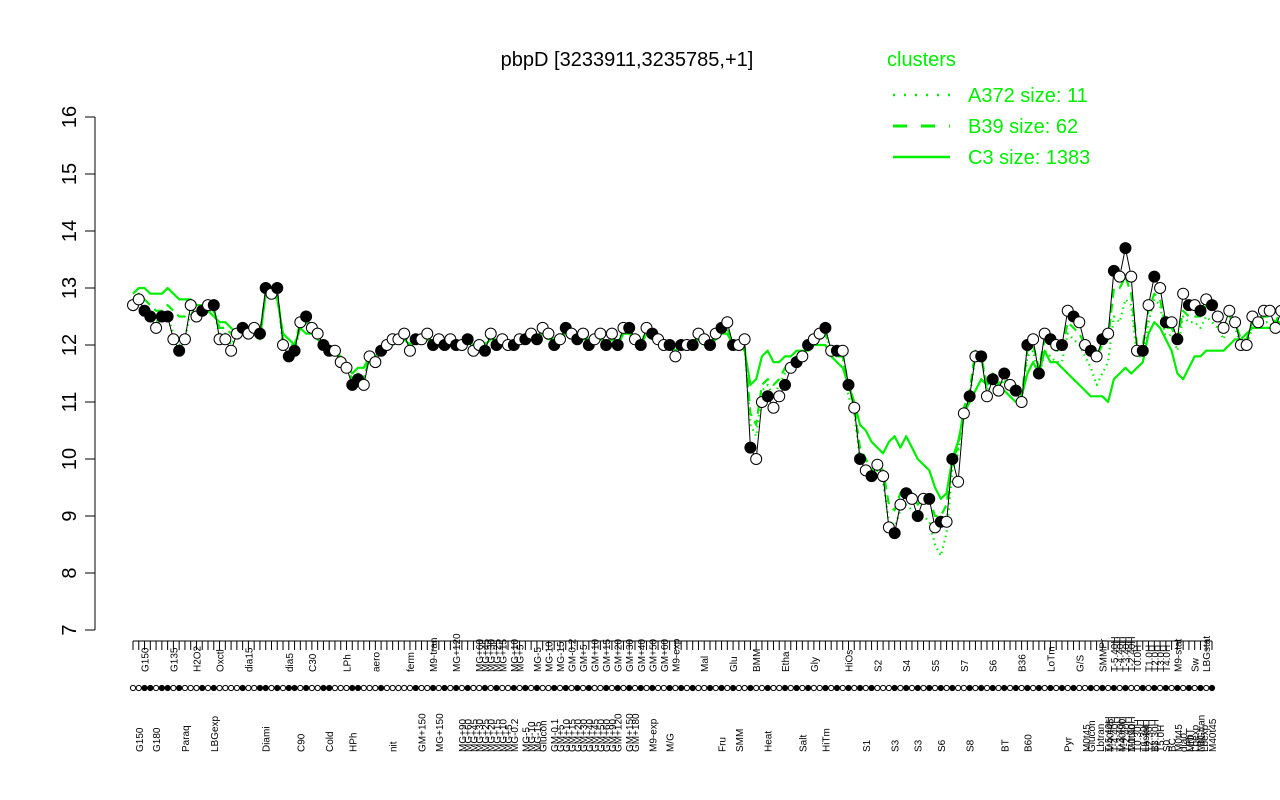  What do you see at coordinates (157, 739) in the screenshot?
I see `x-tick-label: G180` at bounding box center [157, 739].